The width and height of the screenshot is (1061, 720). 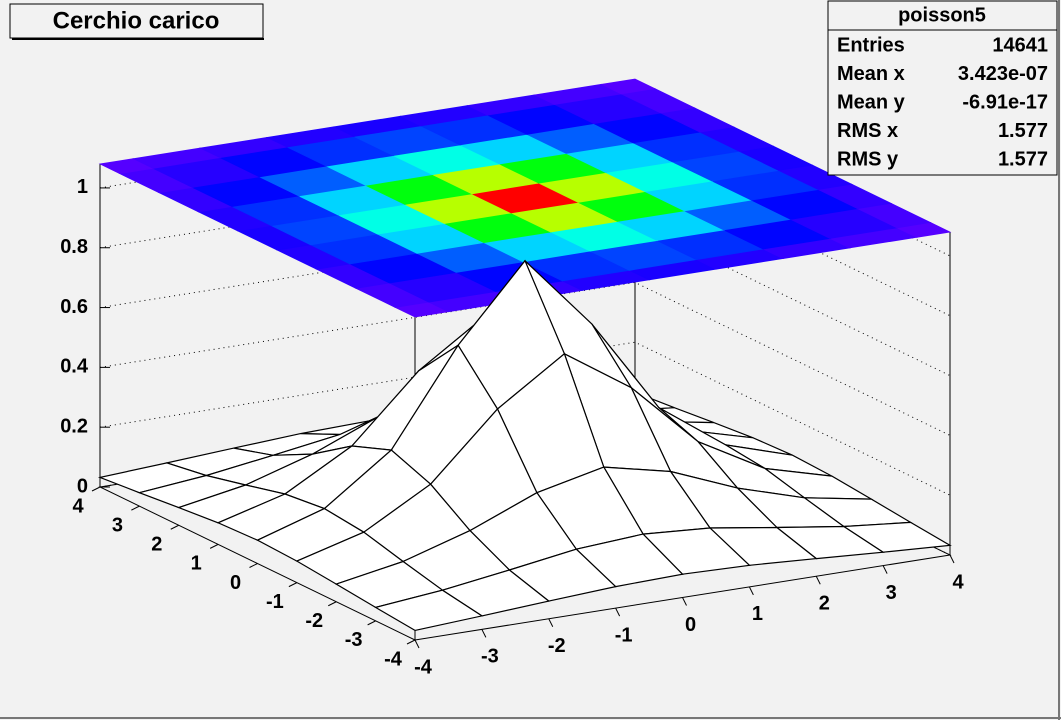 What do you see at coordinates (871, 45) in the screenshot?
I see `stats-label: Entries` at bounding box center [871, 45].